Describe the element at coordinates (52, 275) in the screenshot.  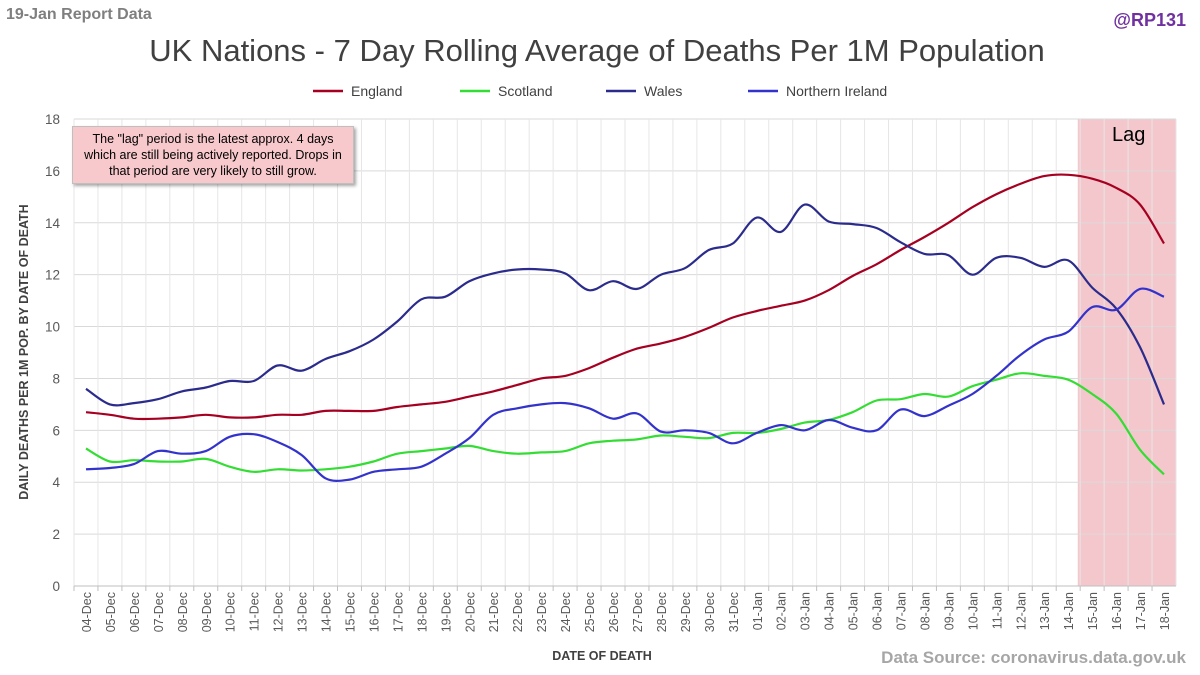
I see `y-tick-label: 12` at that location.